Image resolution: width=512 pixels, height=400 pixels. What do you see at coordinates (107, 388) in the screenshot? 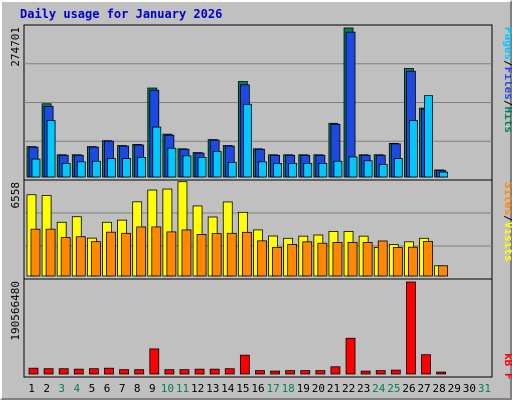
I see `x-tick-label: 6` at bounding box center [107, 388].